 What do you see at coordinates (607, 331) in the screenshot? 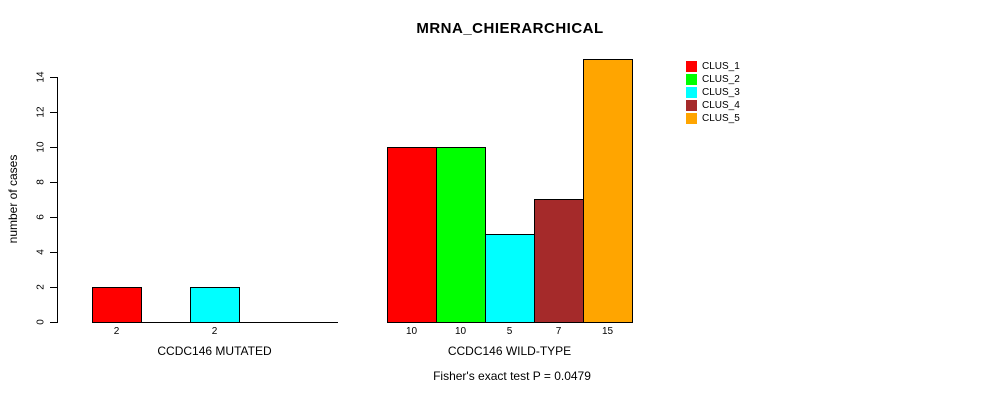
I see `bar-value-label: 15` at bounding box center [607, 331].